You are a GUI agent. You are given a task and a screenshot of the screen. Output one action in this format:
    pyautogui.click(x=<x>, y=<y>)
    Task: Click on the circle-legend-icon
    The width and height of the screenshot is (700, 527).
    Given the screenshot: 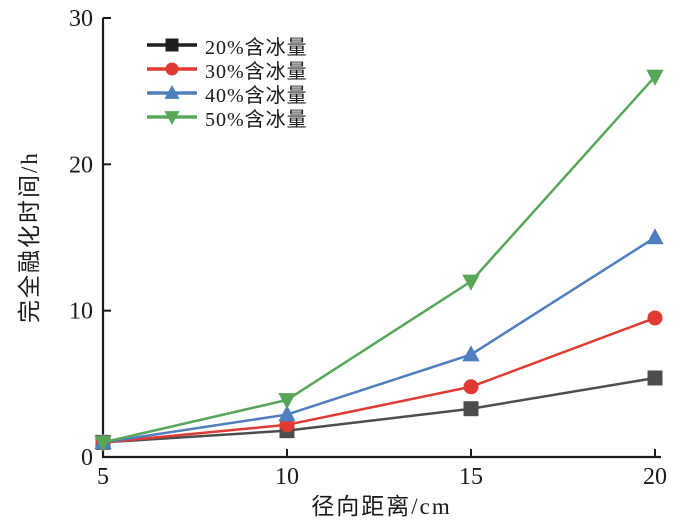 What is the action you would take?
    pyautogui.click(x=172, y=69)
    